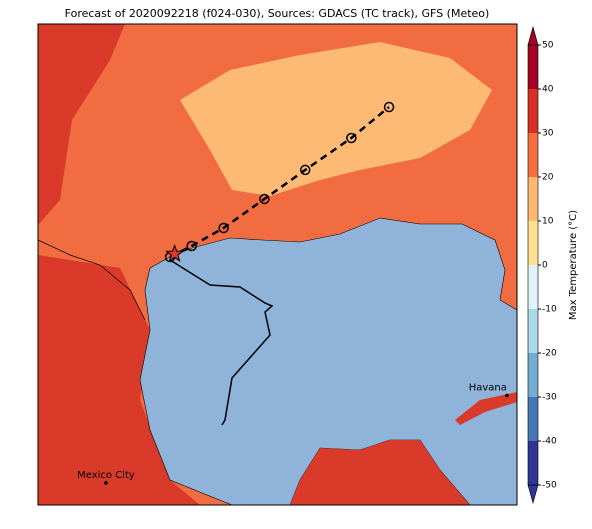 The height and width of the screenshot is (529, 592). I want to click on storm-position, so click(175, 252).